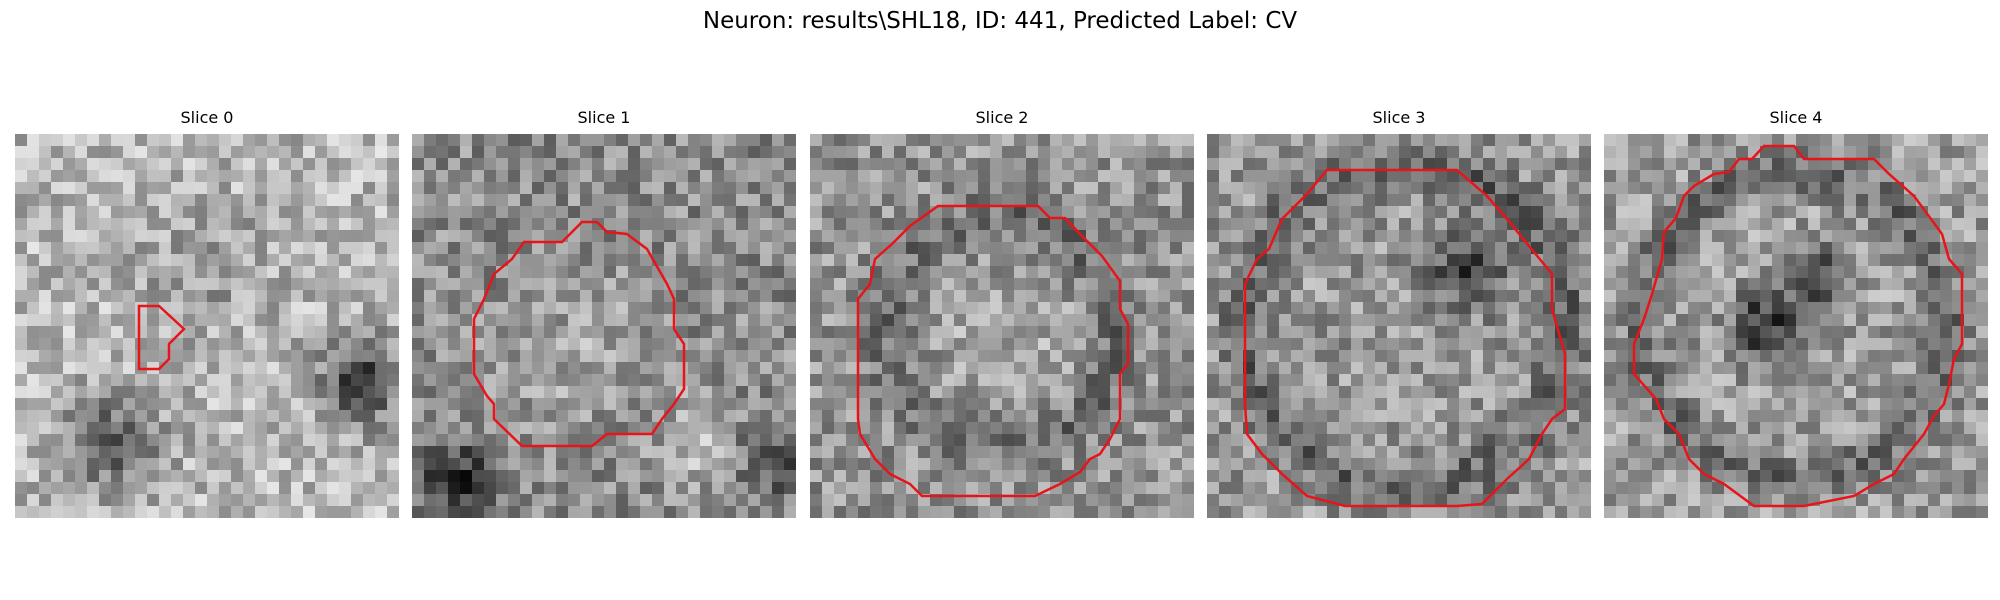 This screenshot has height=600, width=2000. Describe the element at coordinates (1796, 117) in the screenshot. I see `slice-title-4: Slice 4` at that location.